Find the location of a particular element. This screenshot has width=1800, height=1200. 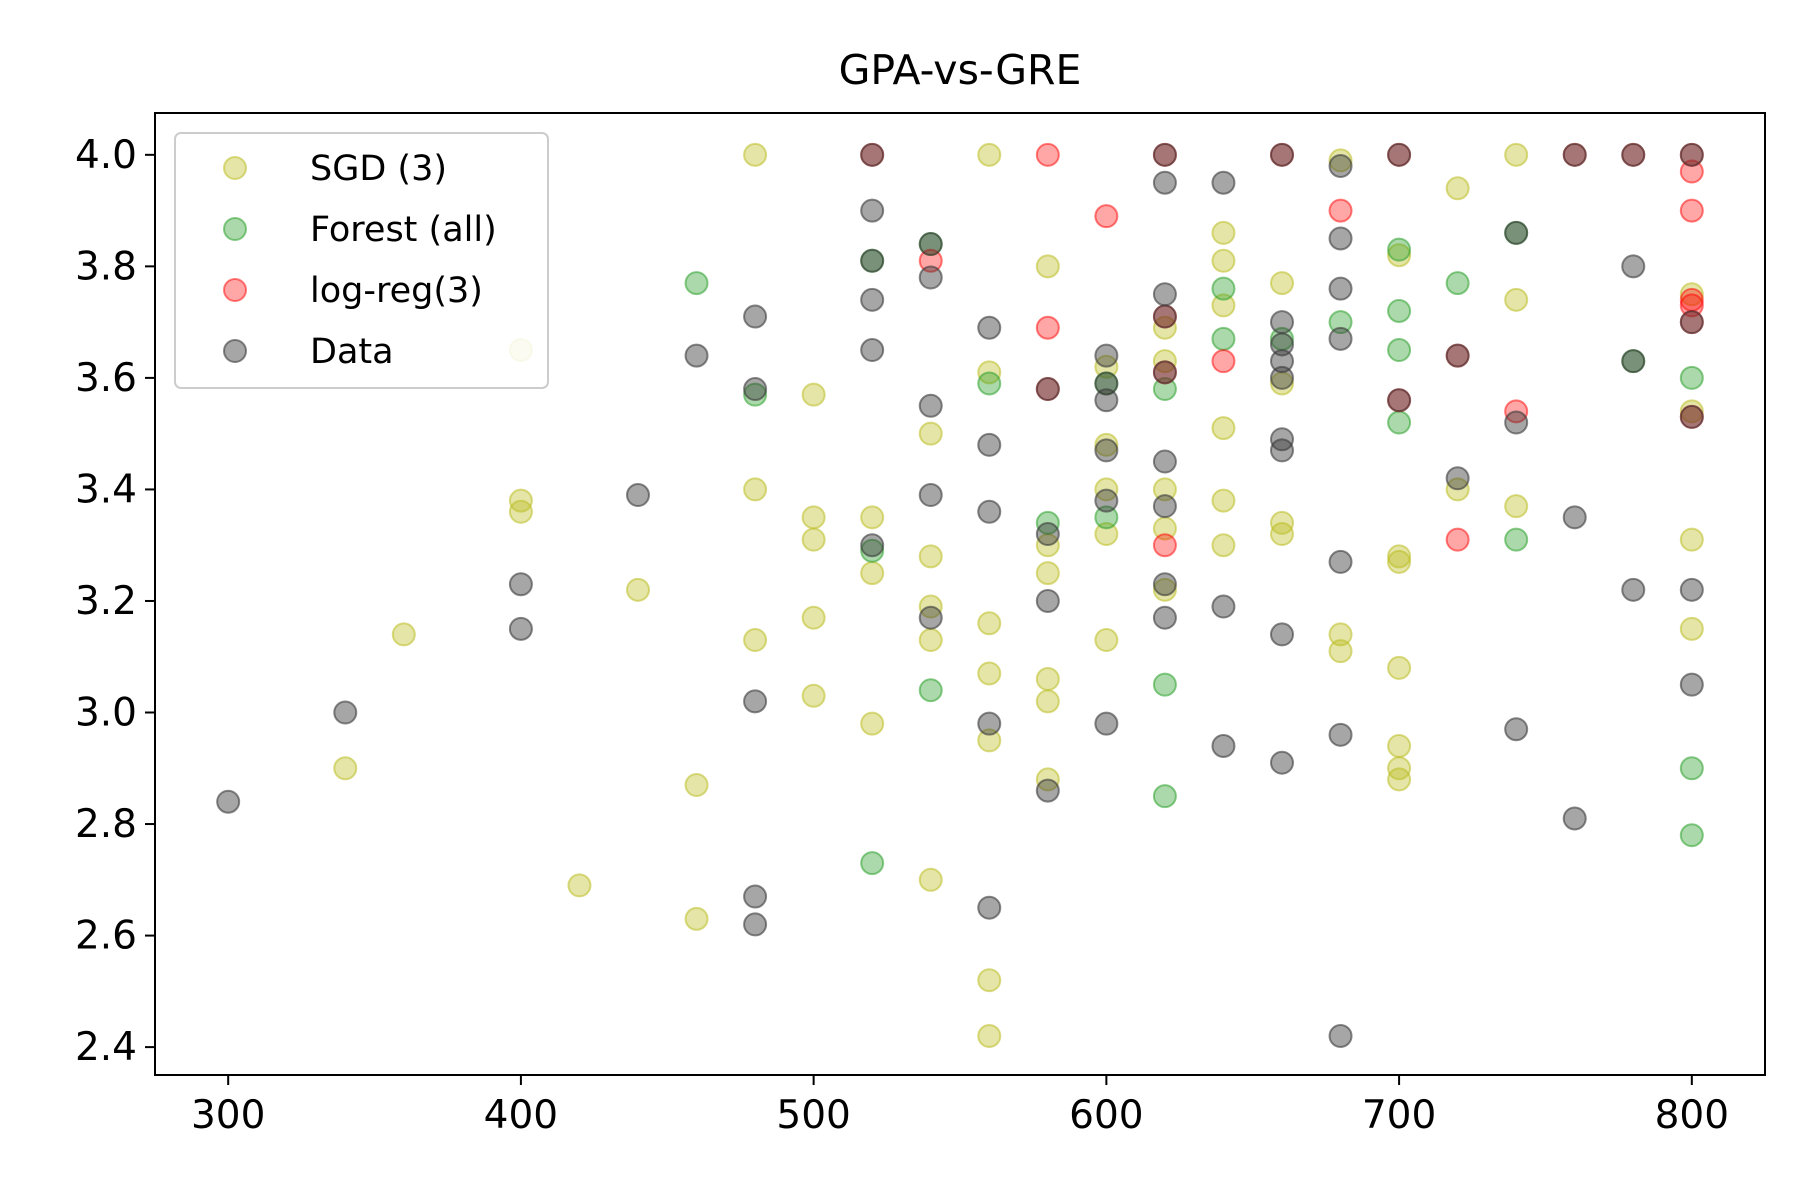

x-tick-label: 300 is located at coordinates (228, 1115).